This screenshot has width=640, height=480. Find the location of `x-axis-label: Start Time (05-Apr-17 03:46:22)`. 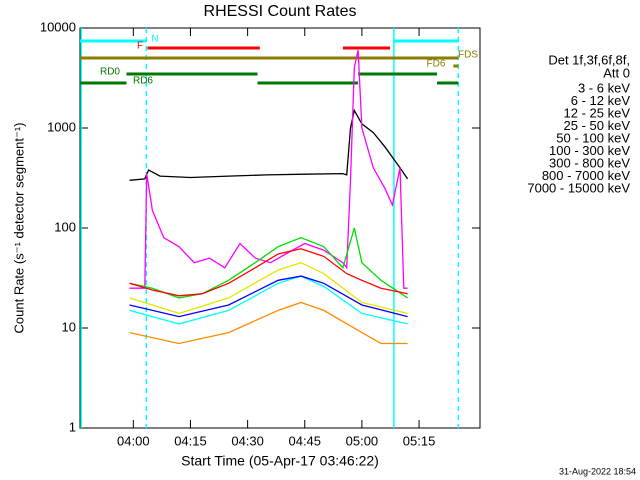

x-axis-label: Start Time (05-Apr-17 03:46:22) is located at coordinates (280, 461).